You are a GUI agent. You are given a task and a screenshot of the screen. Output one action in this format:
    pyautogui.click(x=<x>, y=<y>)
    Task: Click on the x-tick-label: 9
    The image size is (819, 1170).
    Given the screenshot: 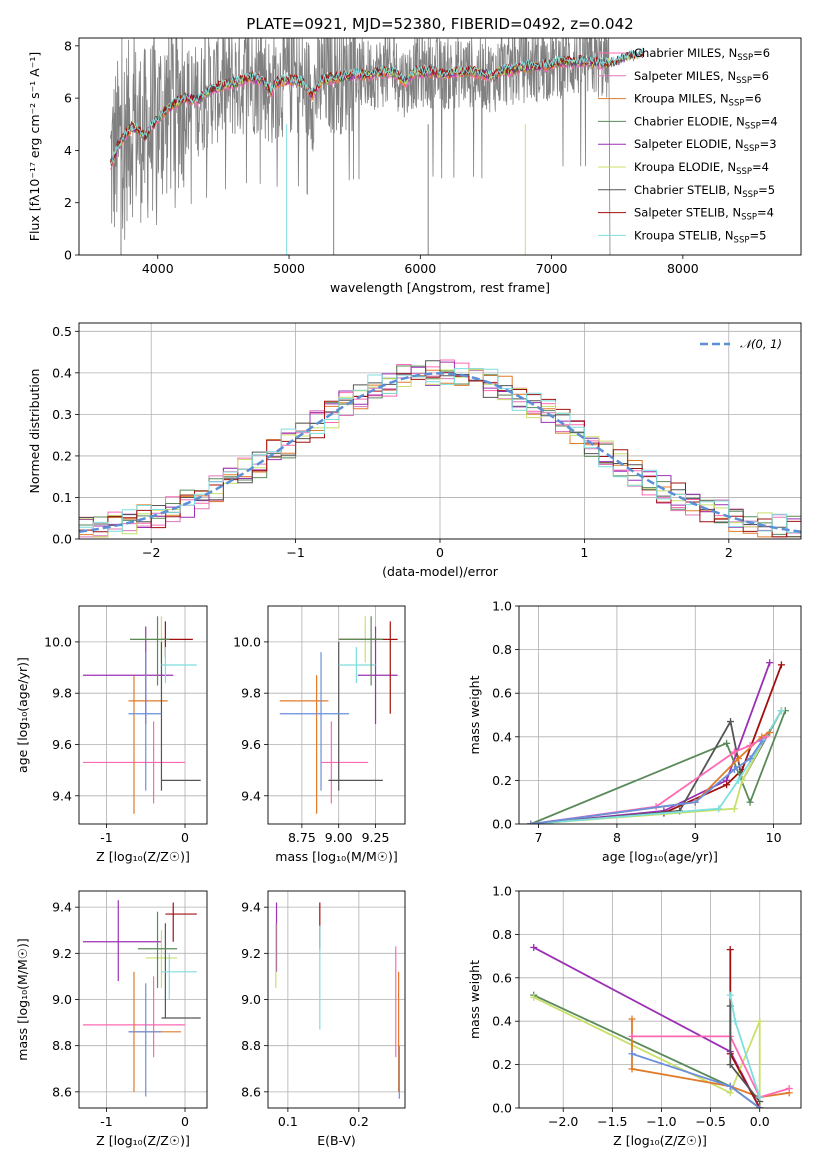 What is the action you would take?
    pyautogui.click(x=695, y=837)
    